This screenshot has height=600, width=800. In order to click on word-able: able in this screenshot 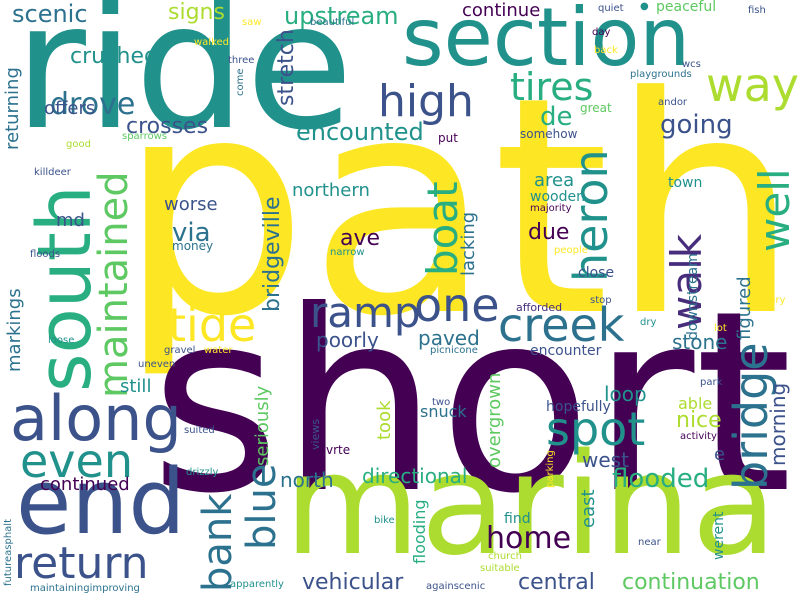, I will do `click(695, 403)`.